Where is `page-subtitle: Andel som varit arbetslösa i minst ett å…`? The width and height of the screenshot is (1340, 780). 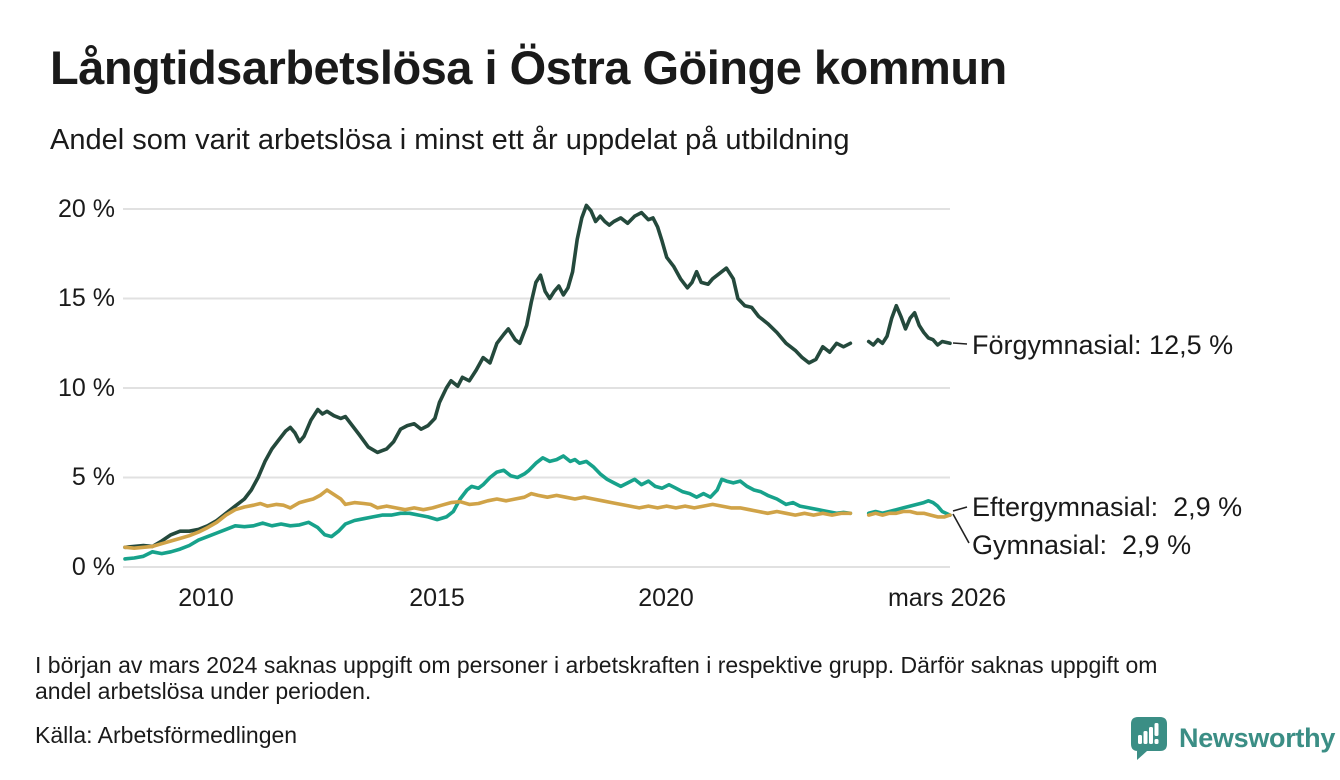
page-subtitle: Andel som varit arbetslösa i minst ett å… is located at coordinates (450, 140).